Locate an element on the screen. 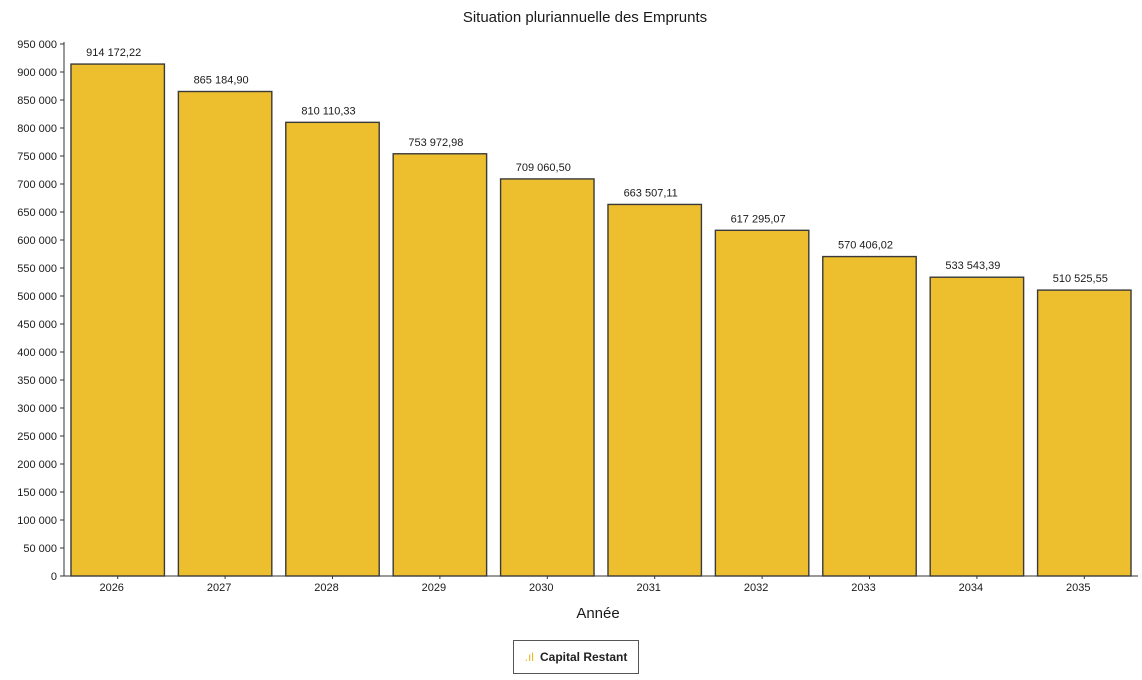 This screenshot has width=1142, height=680. bar-value-label: 810 110,33 is located at coordinates (328, 111).